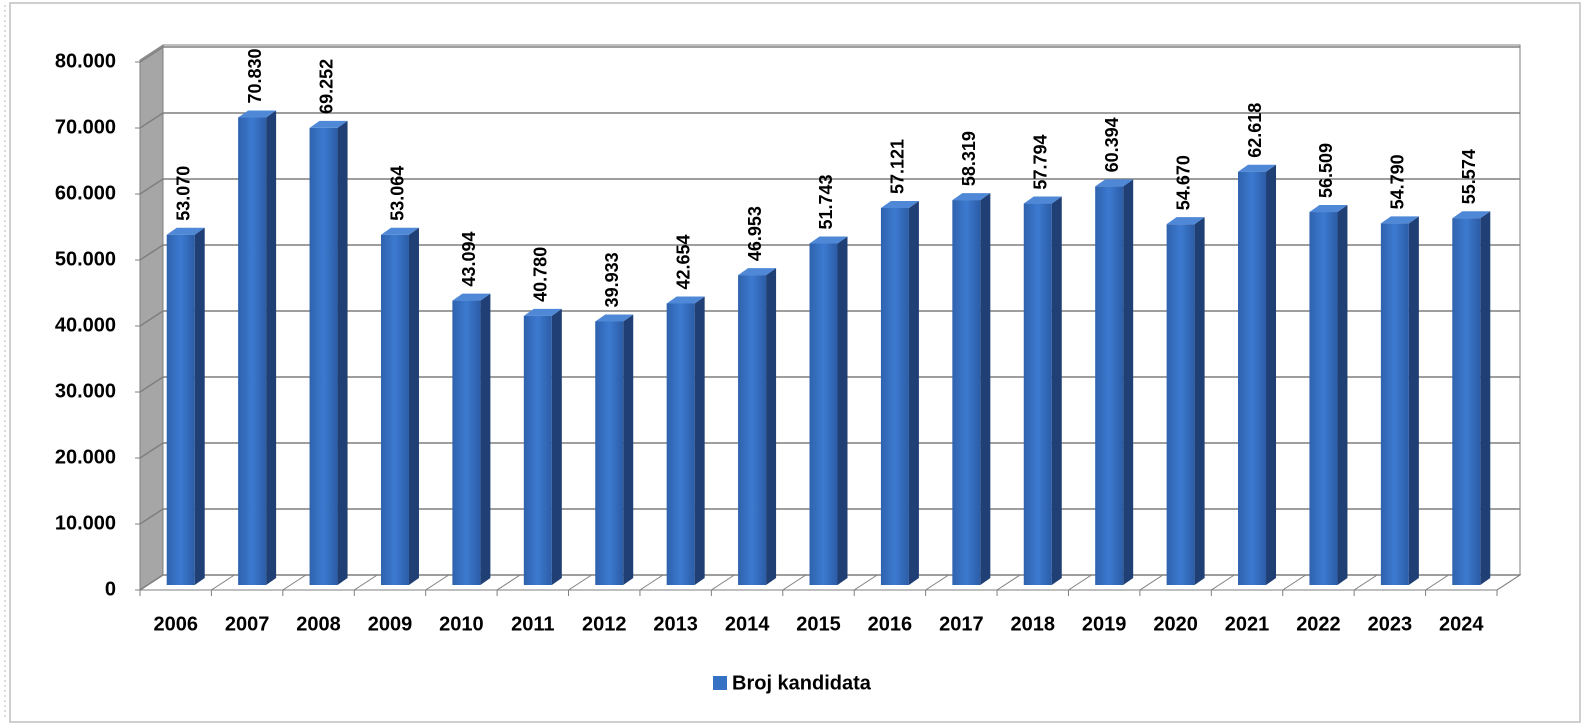  I want to click on data-label: 42.654, so click(683, 261).